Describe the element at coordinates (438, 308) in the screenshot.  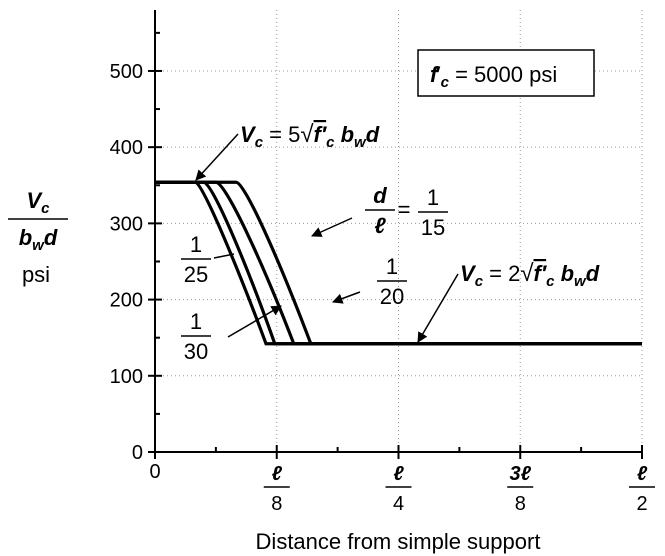
I see `lower-equation-arrow` at that location.